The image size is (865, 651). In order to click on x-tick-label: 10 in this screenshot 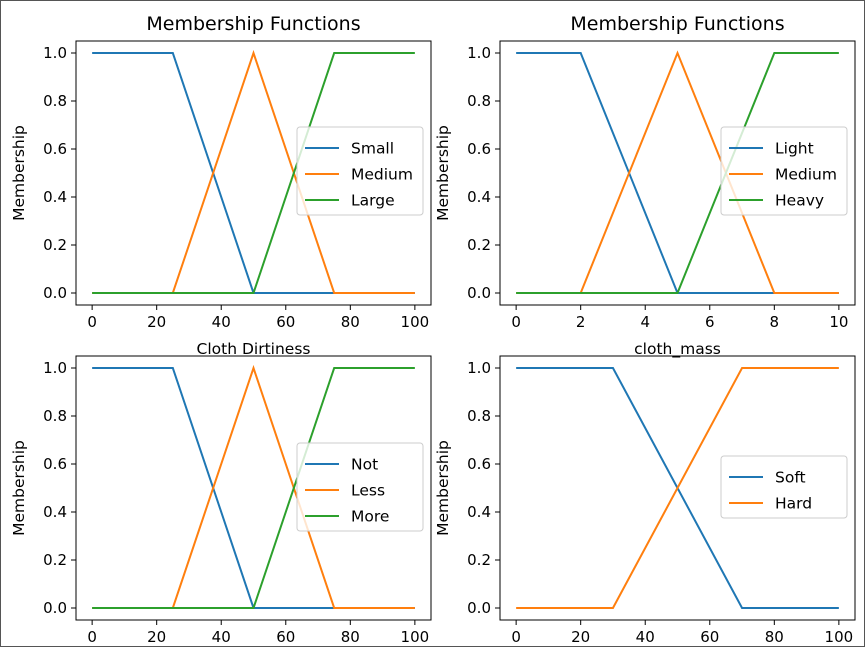, I will do `click(838, 322)`.